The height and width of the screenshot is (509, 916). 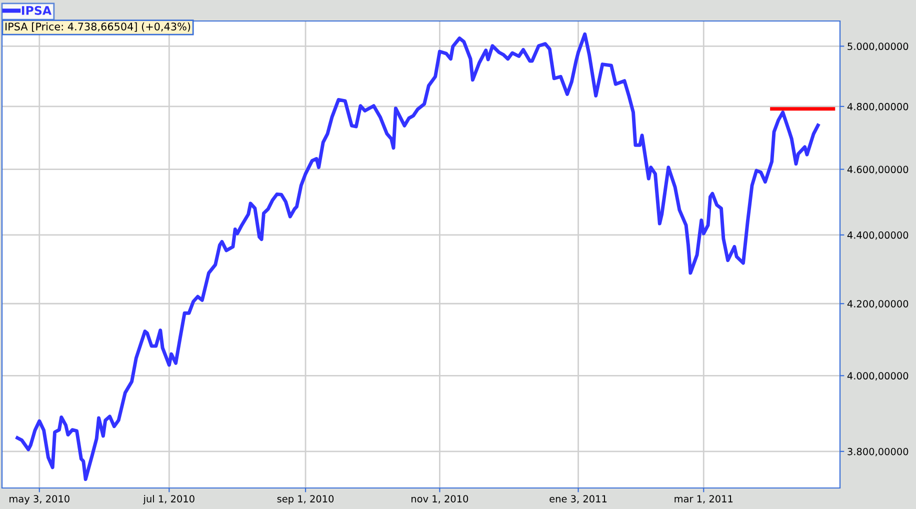 I want to click on x-tick-label: mar 1, 2011, so click(x=703, y=499).